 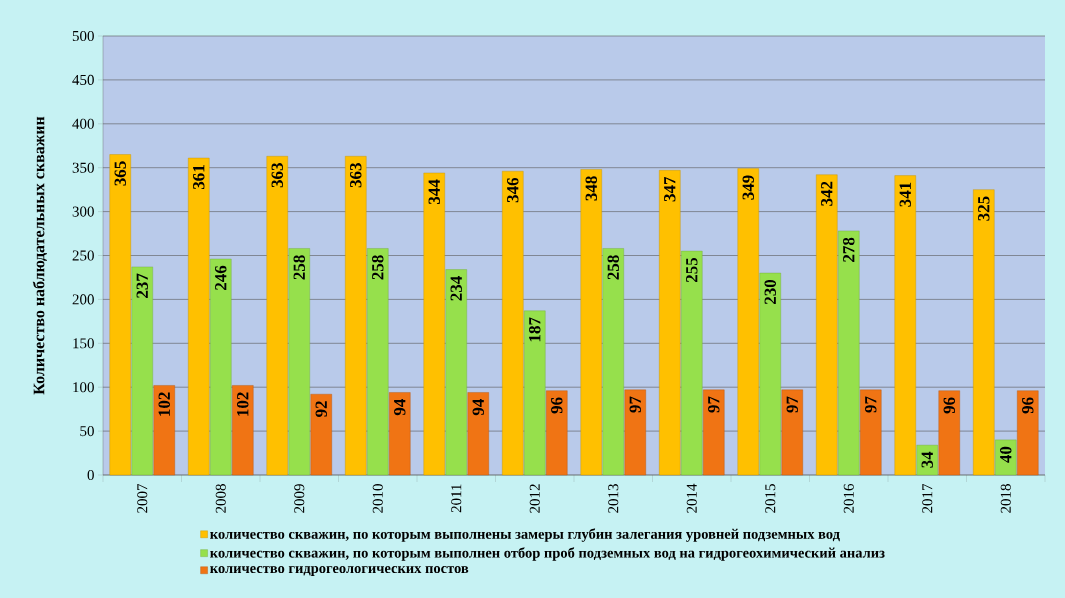 What do you see at coordinates (770, 292) in the screenshot?
I see `data-label: 230` at bounding box center [770, 292].